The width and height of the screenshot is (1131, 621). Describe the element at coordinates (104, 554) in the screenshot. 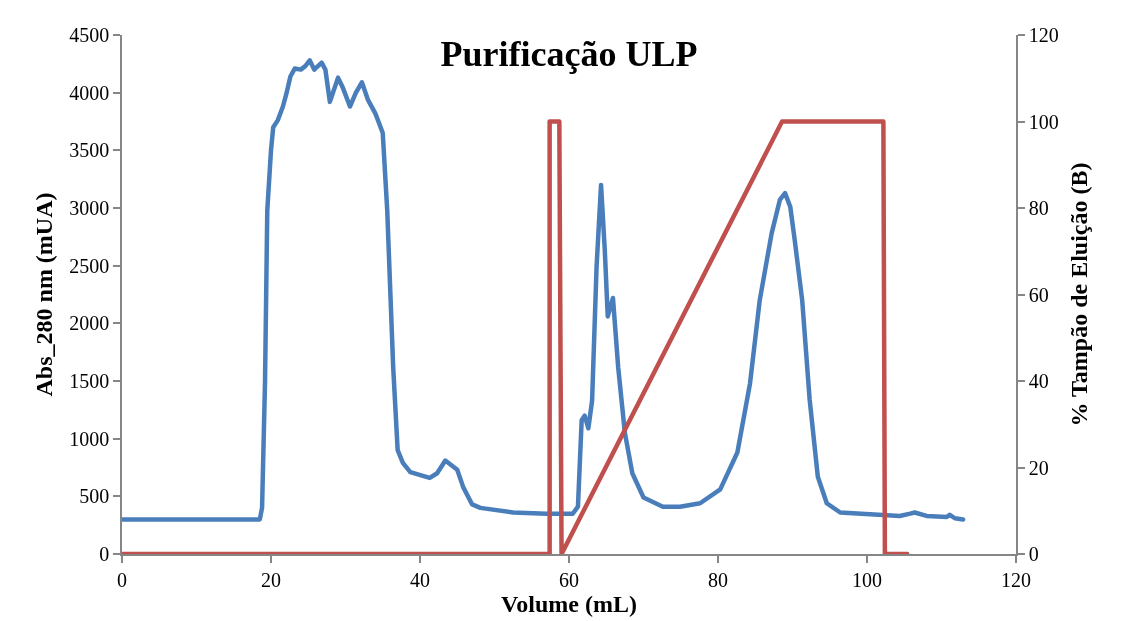

I see `y-tick-label: 0` at that location.